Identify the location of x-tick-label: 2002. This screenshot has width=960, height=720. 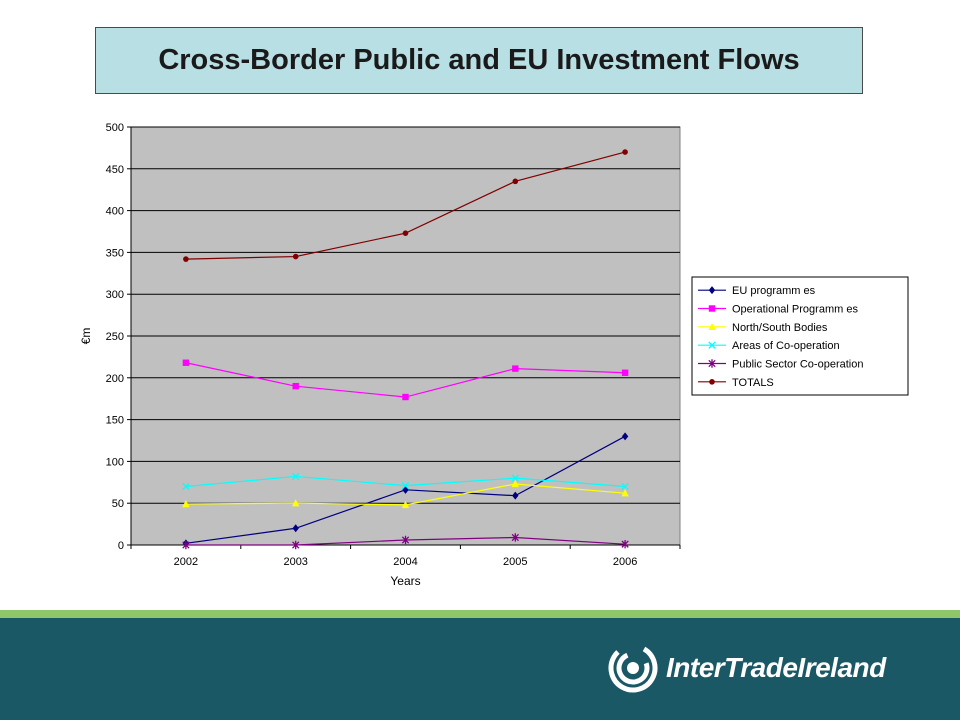
(186, 562).